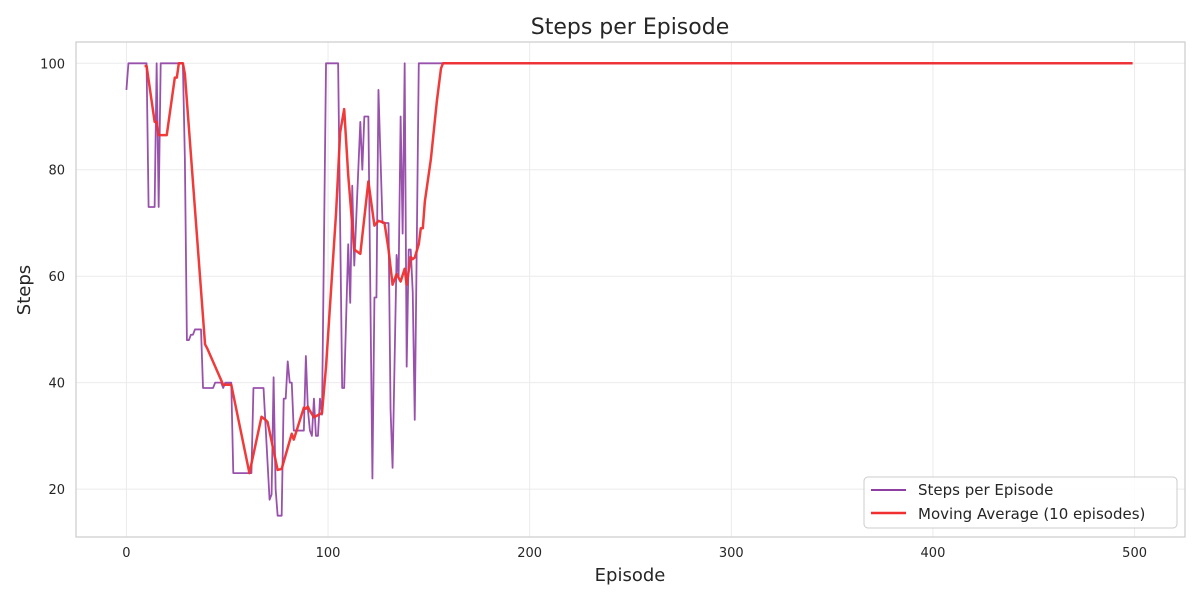  Describe the element at coordinates (933, 553) in the screenshot. I see `x-tick-label: 400` at that location.